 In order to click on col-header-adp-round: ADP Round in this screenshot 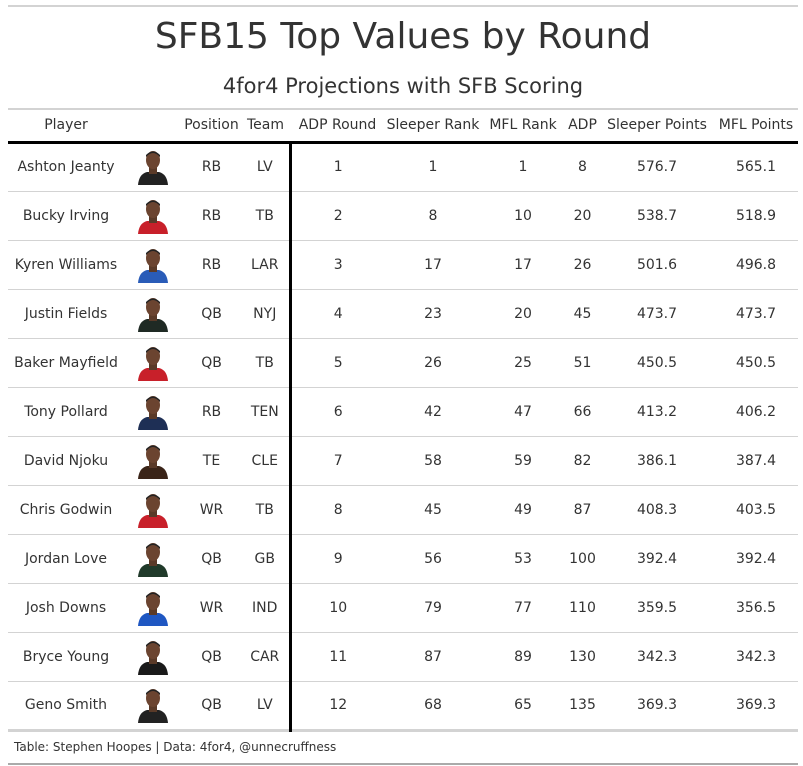, I will do `click(337, 125)`.